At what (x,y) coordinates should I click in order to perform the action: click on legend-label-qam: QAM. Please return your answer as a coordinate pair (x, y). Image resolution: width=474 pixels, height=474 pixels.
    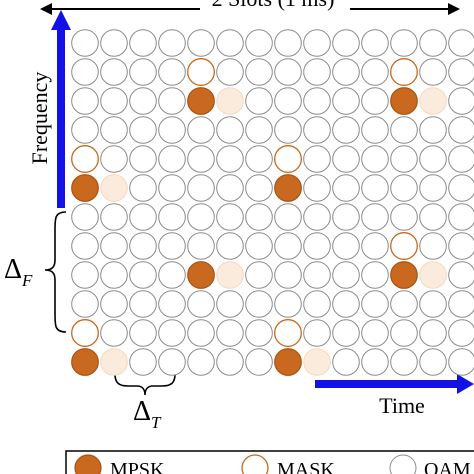
    Looking at the image, I should click on (447, 466).